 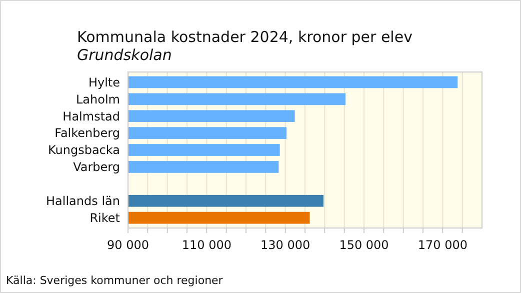 What do you see at coordinates (98, 99) in the screenshot?
I see `y-tick-label: Laholm` at bounding box center [98, 99].